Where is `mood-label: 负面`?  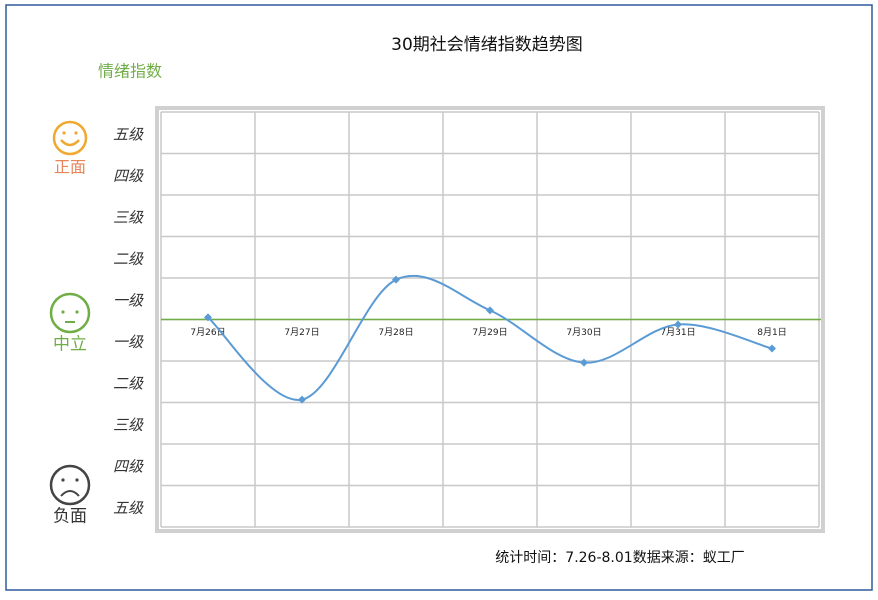 mood-label: 负面 is located at coordinates (70, 517).